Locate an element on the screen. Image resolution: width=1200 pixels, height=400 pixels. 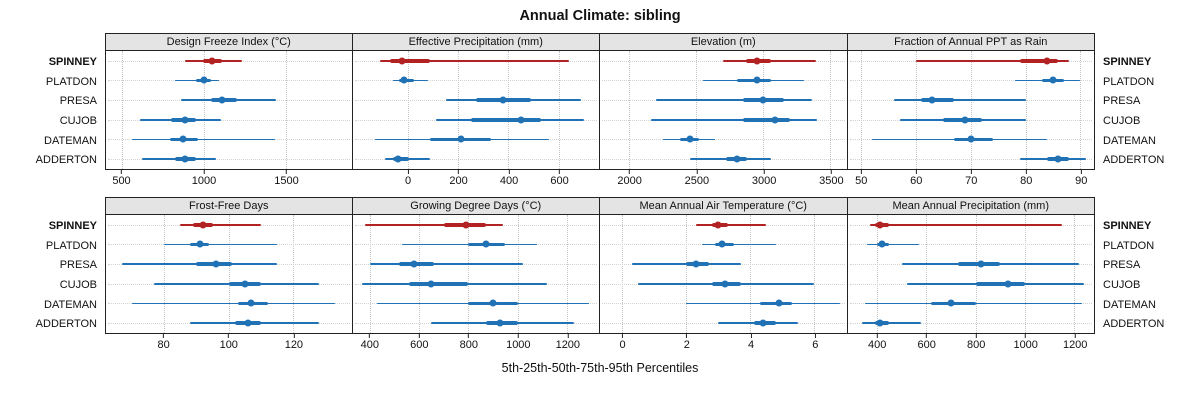
strip-header: Growing Degree Days (°C) is located at coordinates (475, 206).